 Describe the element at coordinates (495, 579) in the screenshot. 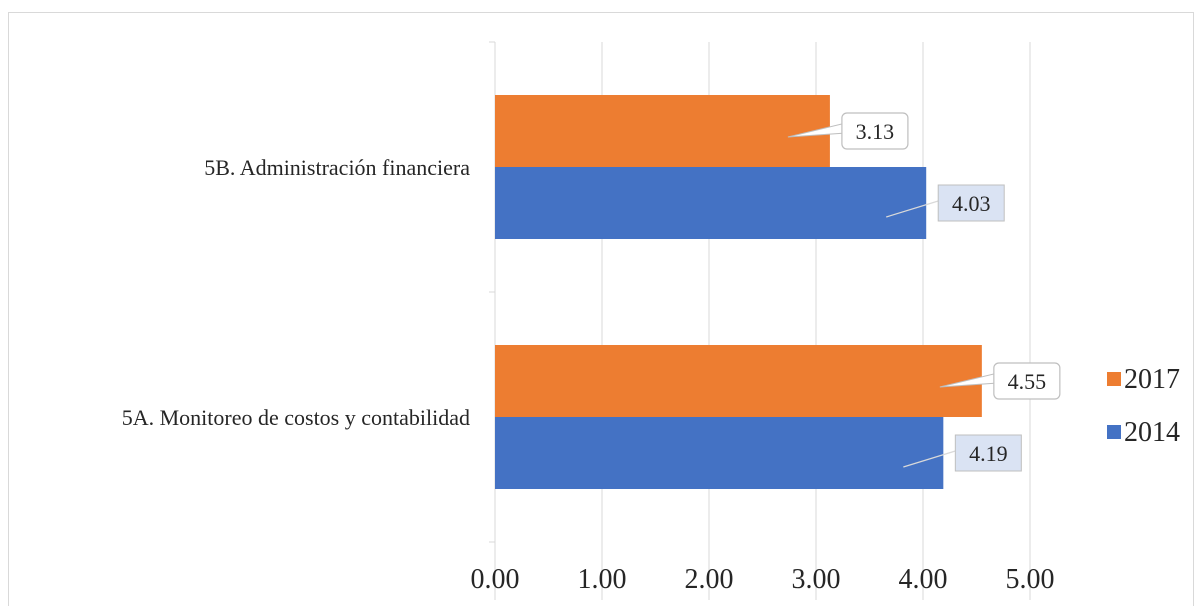

I see `x-tick-label: 0.00` at that location.